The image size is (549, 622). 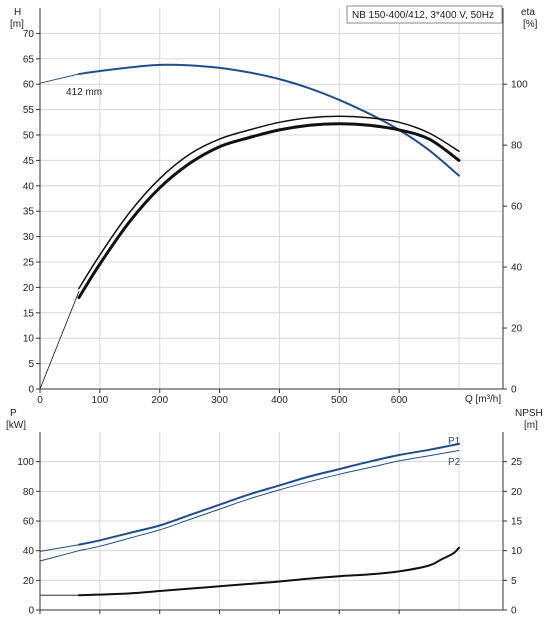 I want to click on series-p2, so click(x=269, y=501).